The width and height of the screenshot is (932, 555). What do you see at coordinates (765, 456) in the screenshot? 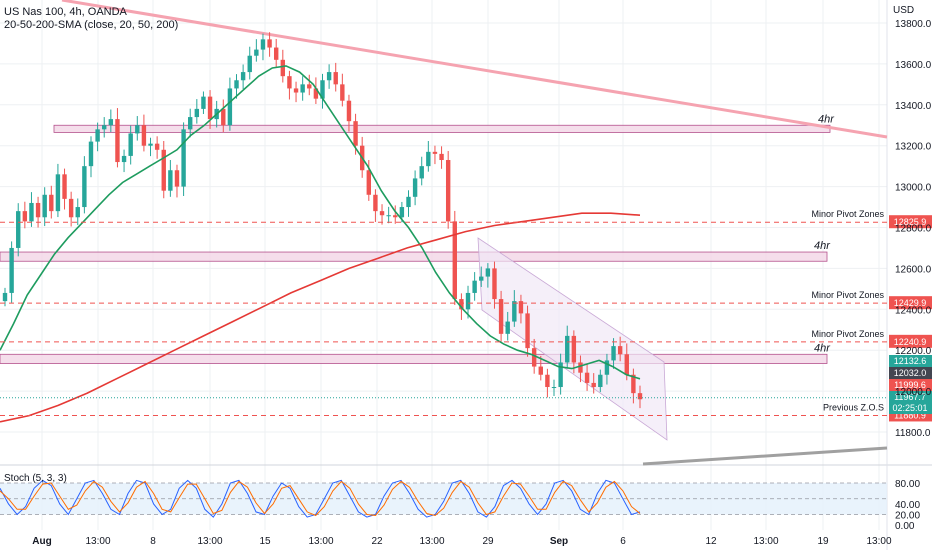
I see `rising-support-line` at bounding box center [765, 456].